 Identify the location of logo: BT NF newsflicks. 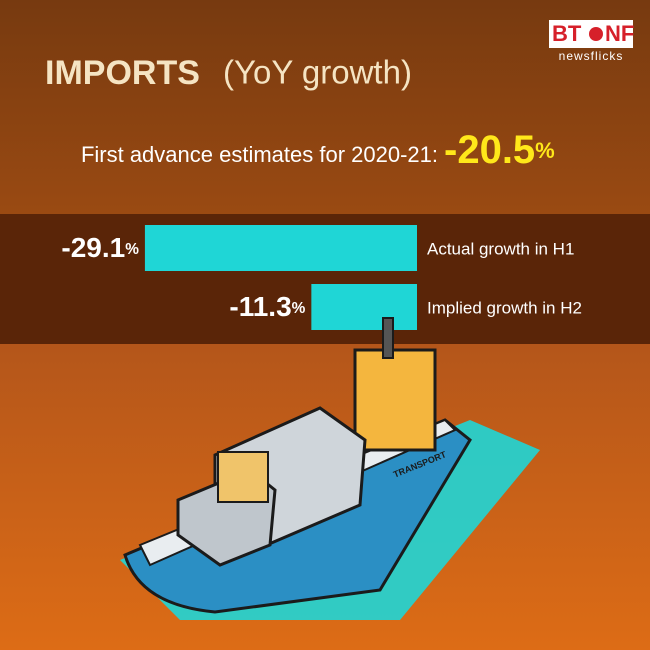
(591, 41).